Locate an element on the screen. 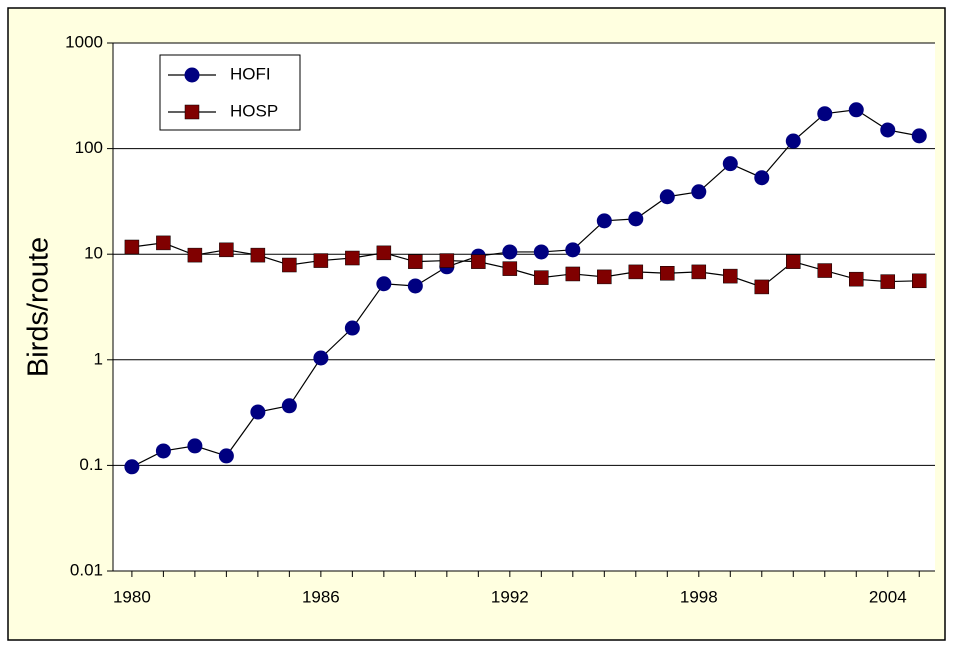 Image resolution: width=953 pixels, height=648 pixels. x-tick-label: 1998 is located at coordinates (699, 596).